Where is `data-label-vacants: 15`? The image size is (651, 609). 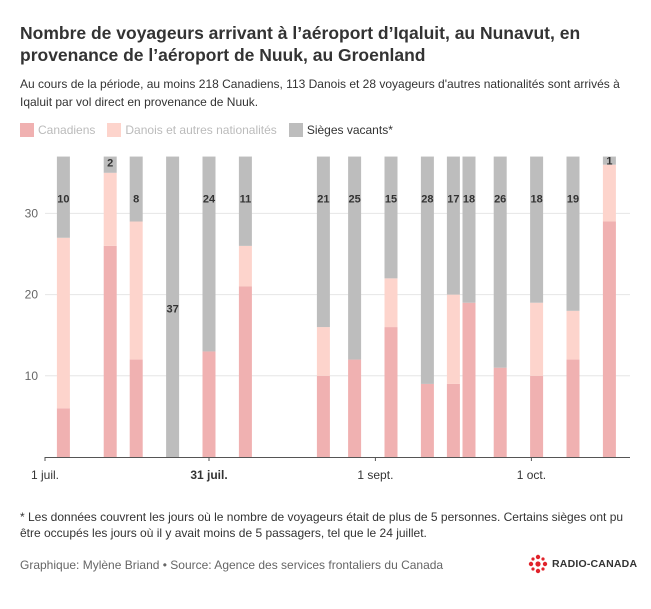
data-label-vacants: 15 is located at coordinates (391, 200).